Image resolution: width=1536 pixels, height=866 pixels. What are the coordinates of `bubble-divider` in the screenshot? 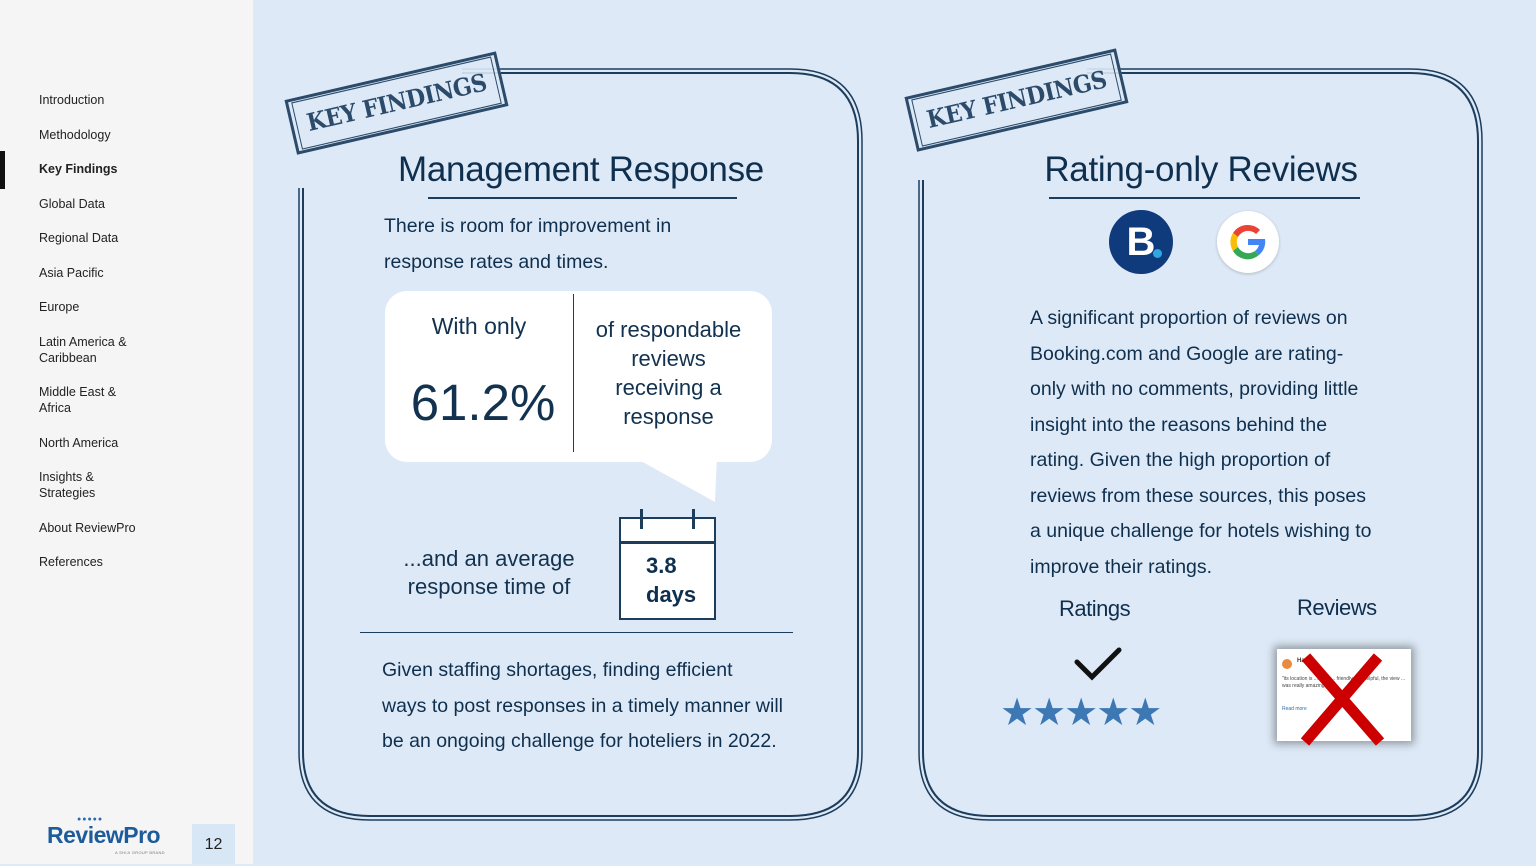 It's located at (573, 373).